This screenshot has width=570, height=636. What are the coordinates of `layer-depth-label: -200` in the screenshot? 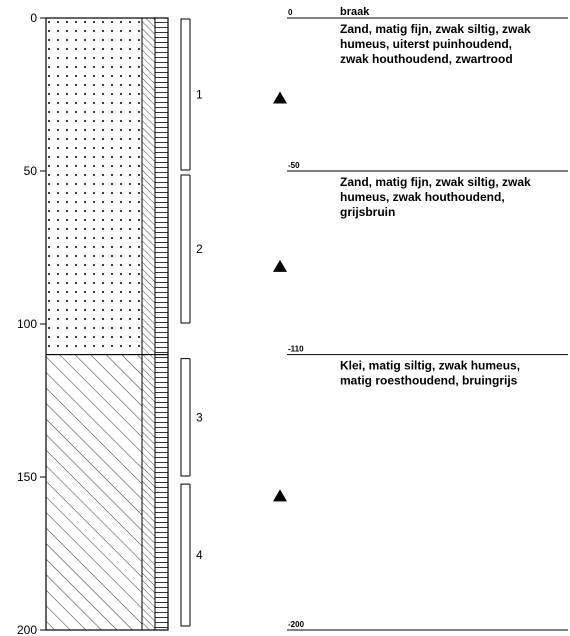 It's located at (296, 624).